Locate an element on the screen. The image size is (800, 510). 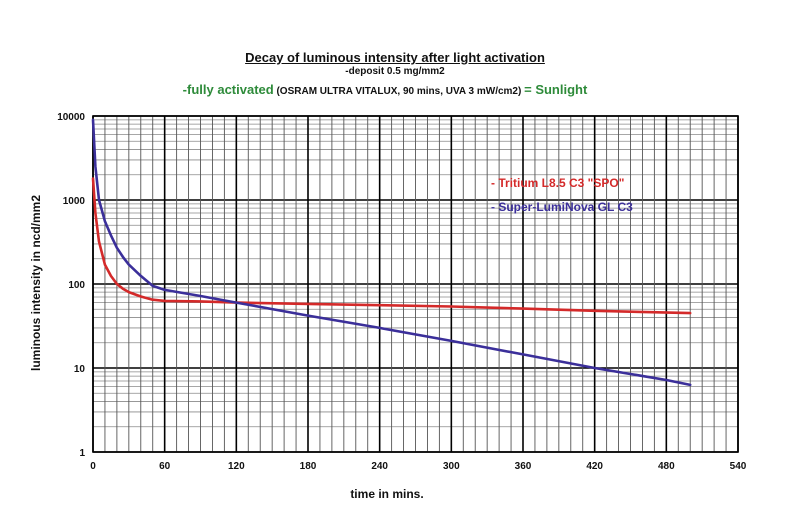
x-tick-label: 360 is located at coordinates (523, 466).